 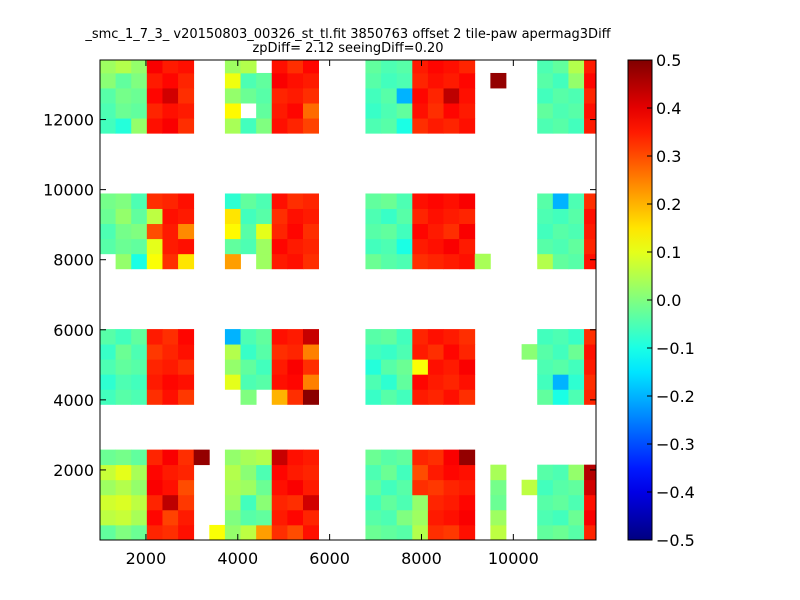 I want to click on x-tick-label: 4000, so click(x=237, y=558).